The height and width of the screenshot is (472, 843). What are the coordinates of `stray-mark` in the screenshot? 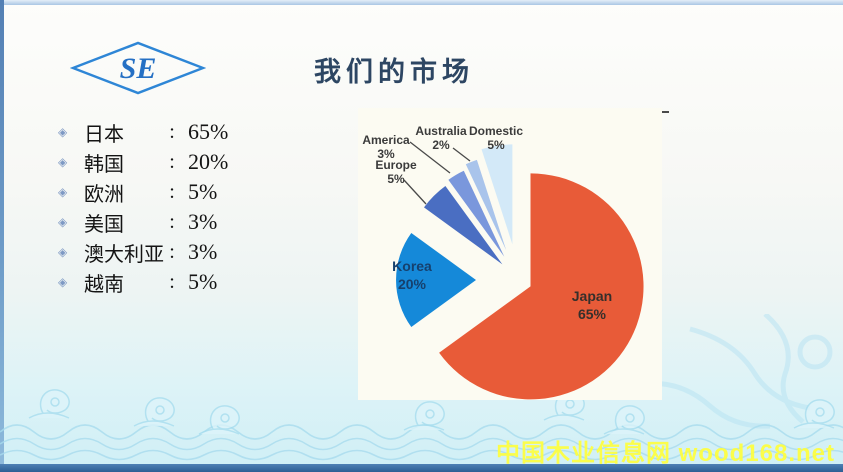 It's located at (665, 112).